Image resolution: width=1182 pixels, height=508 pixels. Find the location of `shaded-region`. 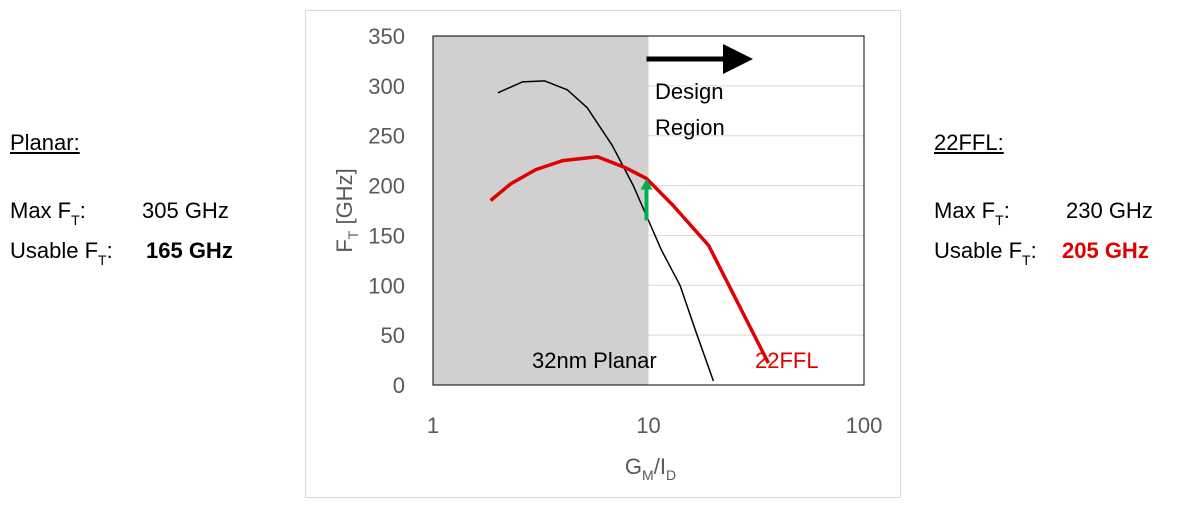

shaded-region is located at coordinates (541, 210).